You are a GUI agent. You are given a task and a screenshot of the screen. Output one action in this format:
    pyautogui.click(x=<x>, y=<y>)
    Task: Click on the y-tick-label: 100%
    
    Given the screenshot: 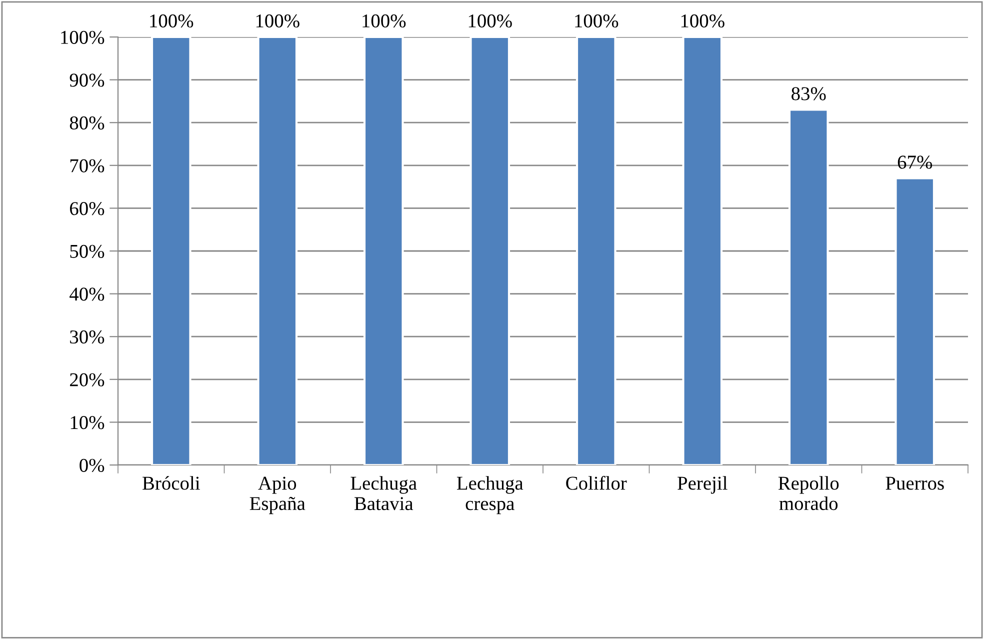 What is the action you would take?
    pyautogui.click(x=82, y=37)
    